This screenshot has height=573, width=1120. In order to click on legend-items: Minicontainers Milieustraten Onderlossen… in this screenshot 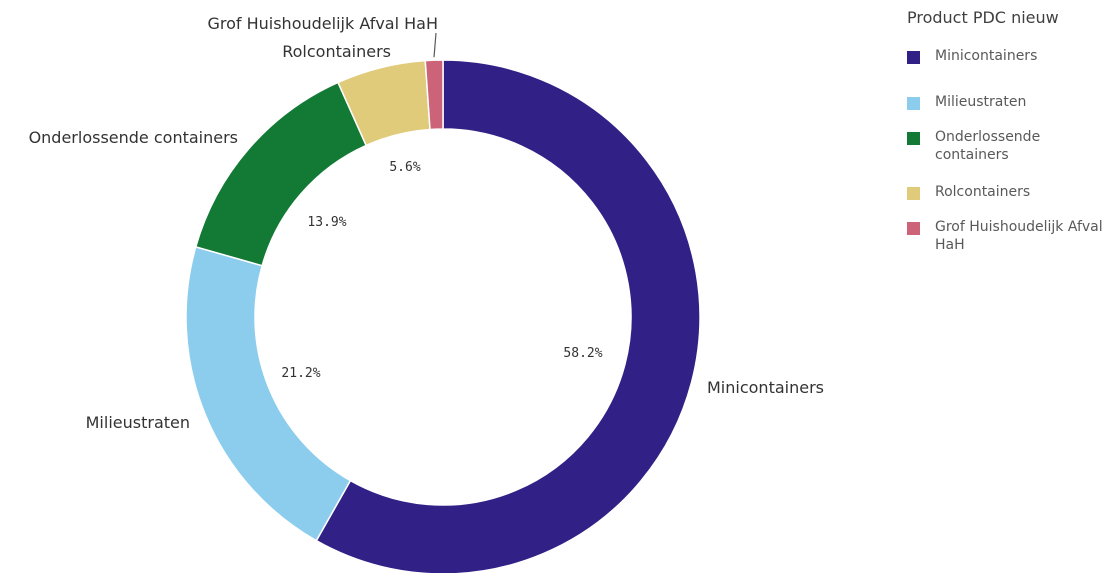, I will do `click(1012, 155)`.